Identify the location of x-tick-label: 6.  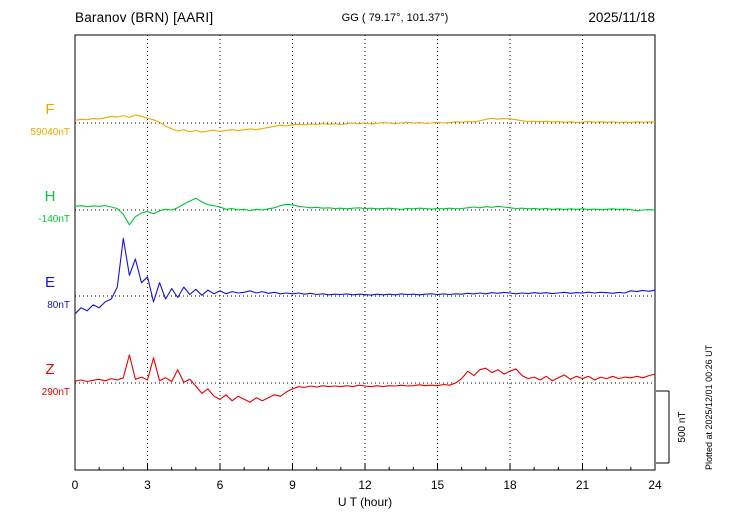
(220, 485).